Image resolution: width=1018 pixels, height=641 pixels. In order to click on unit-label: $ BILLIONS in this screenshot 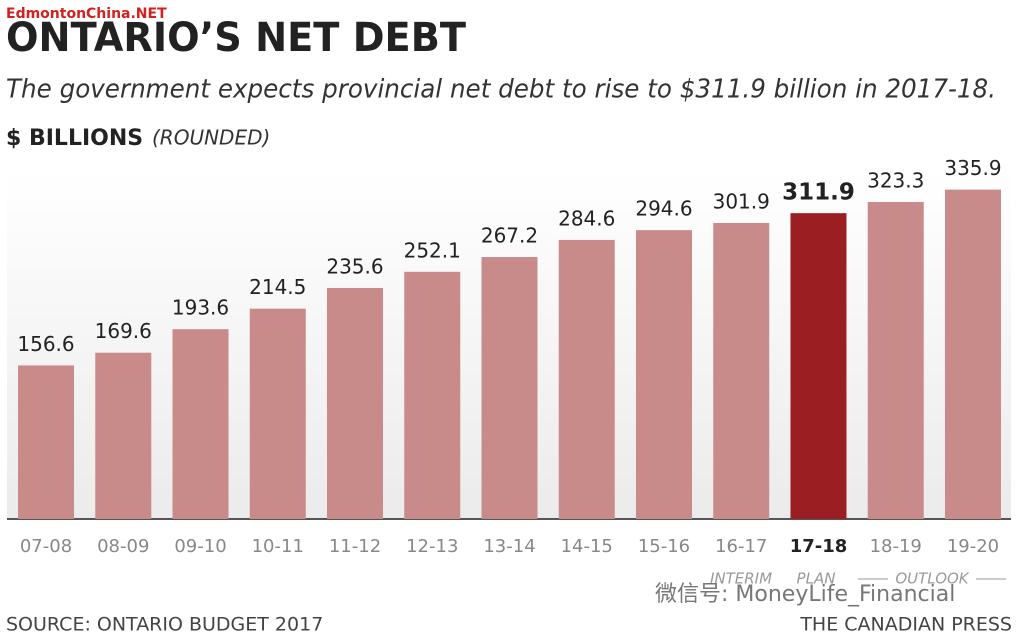, I will do `click(74, 138)`.